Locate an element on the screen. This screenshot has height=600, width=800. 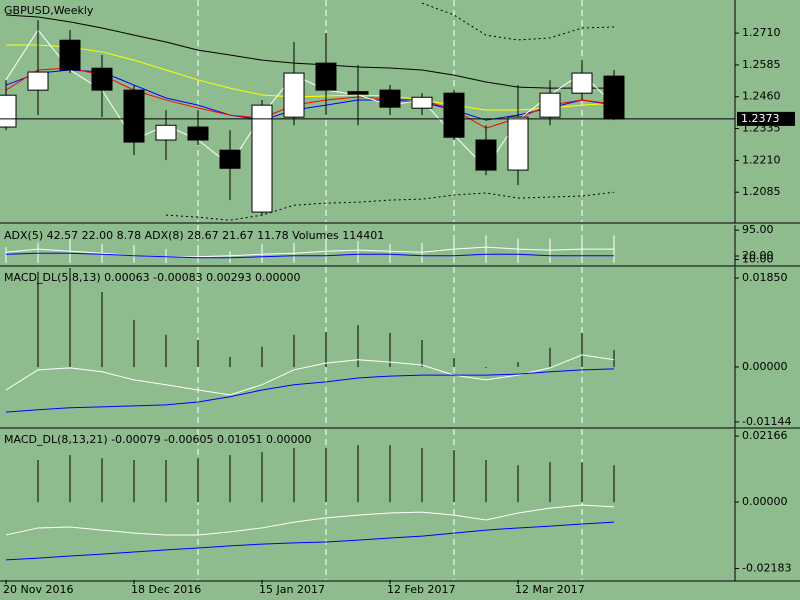
y-tick-label: 1.2710 is located at coordinates (761, 32).